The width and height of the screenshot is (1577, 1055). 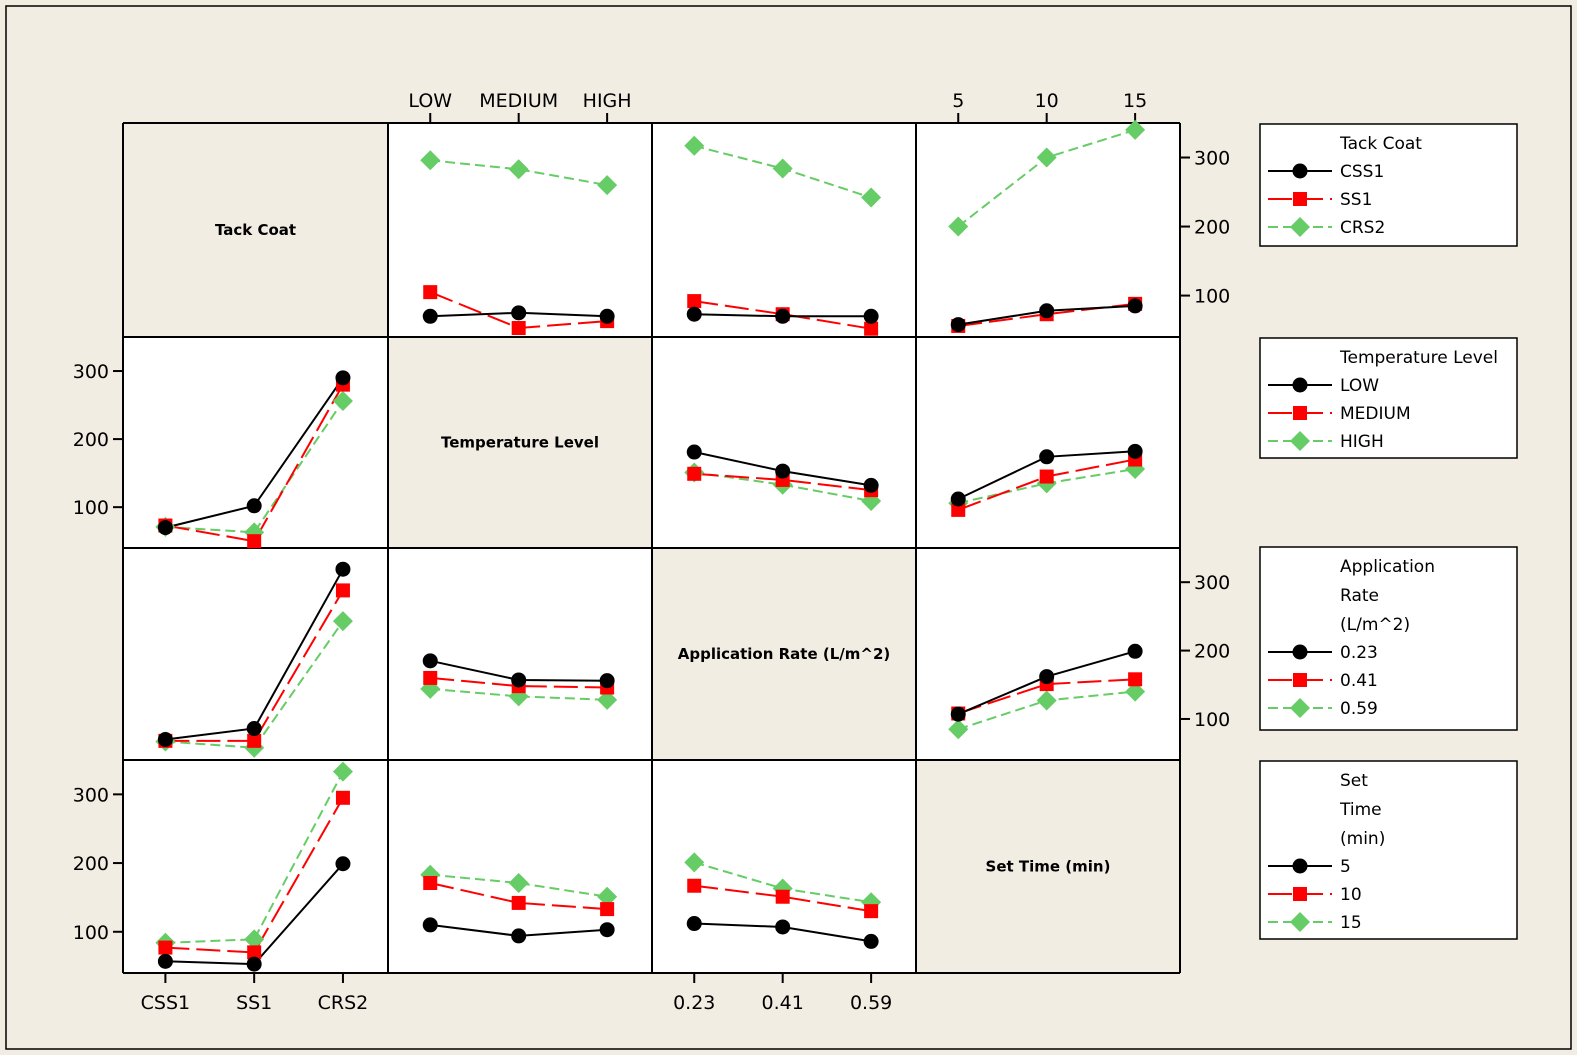 I want to click on legend-entry: 0.41, so click(x=1359, y=681).